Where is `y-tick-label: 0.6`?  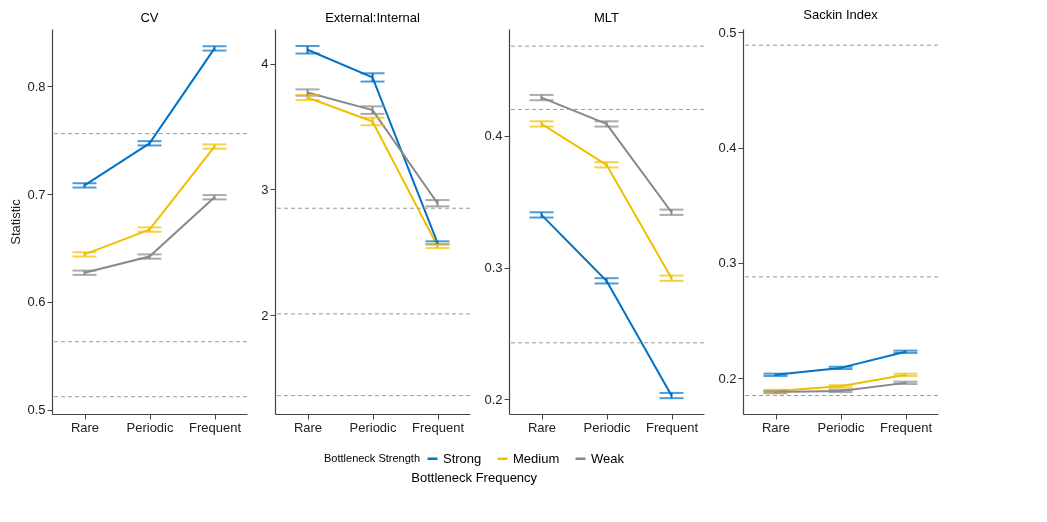
y-tick-label: 0.6 is located at coordinates (36, 302).